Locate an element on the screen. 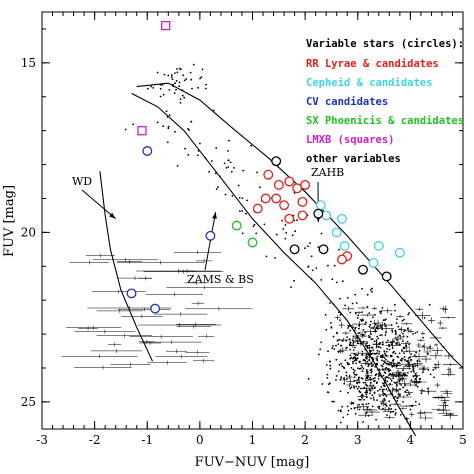 This screenshot has height=474, width=474. y-tick-label: 25 is located at coordinates (28, 402).